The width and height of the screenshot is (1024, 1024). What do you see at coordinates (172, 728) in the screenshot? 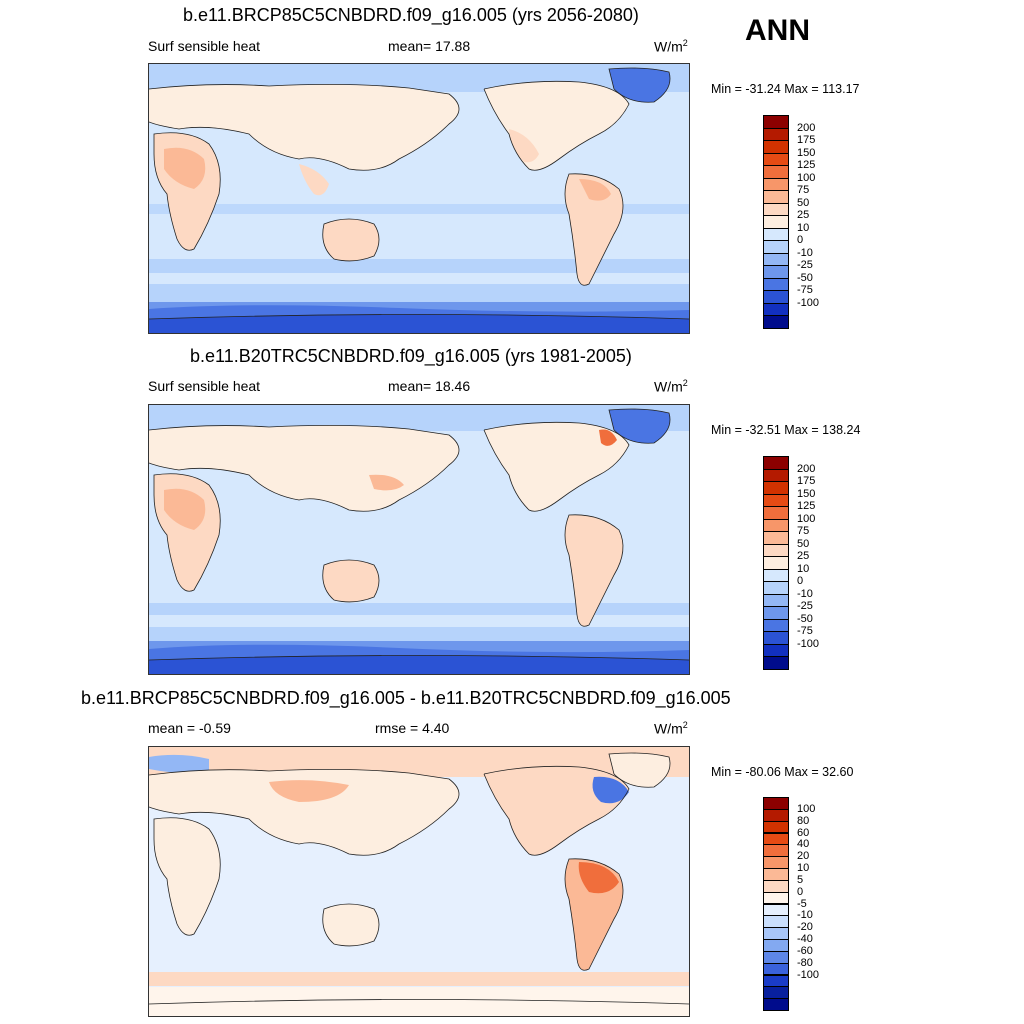
I see `panel-3-mean-label: mean =` at bounding box center [172, 728].